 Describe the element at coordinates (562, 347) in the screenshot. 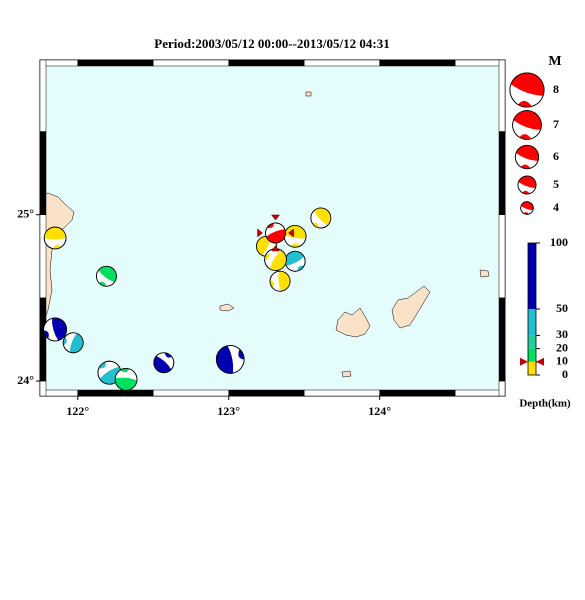

I see `depth-tick-label: 20` at that location.